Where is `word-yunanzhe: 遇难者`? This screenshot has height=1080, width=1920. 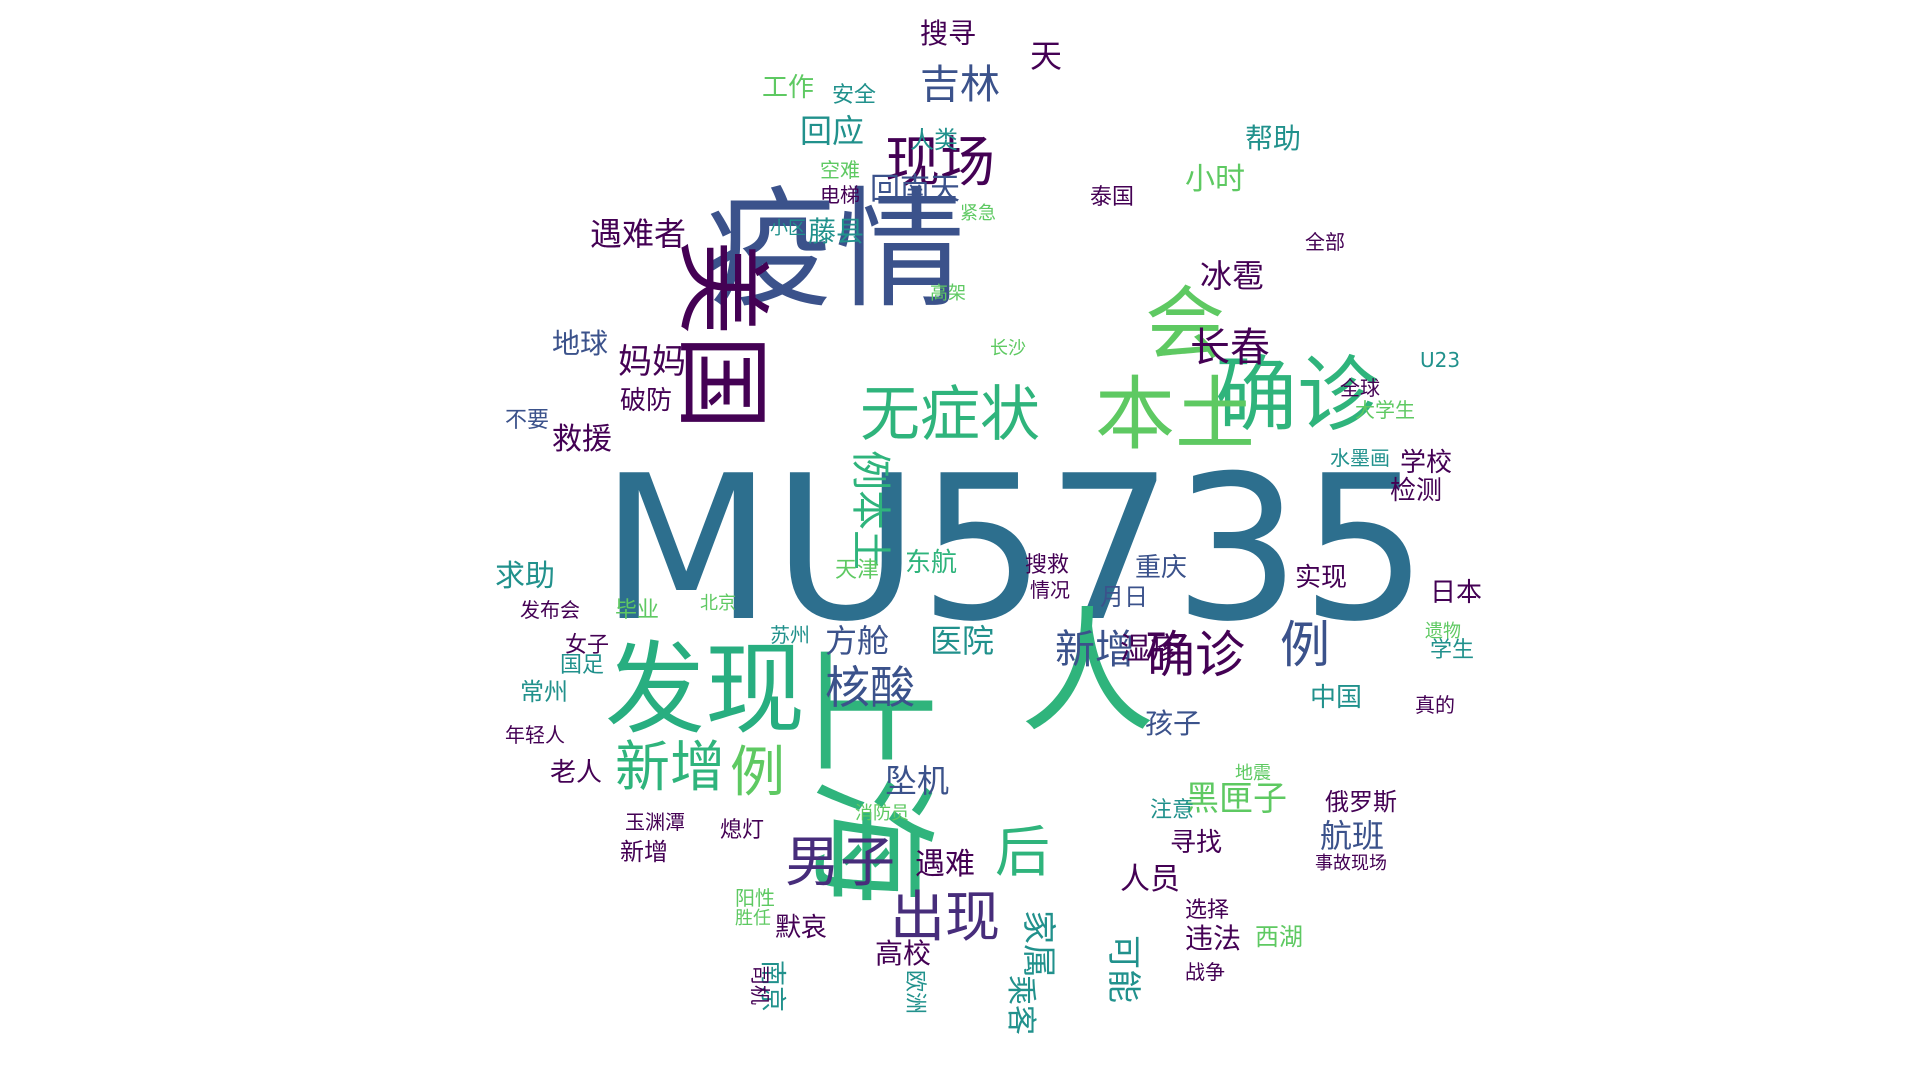
word-yunanzhe: 遇难者 is located at coordinates (638, 234).